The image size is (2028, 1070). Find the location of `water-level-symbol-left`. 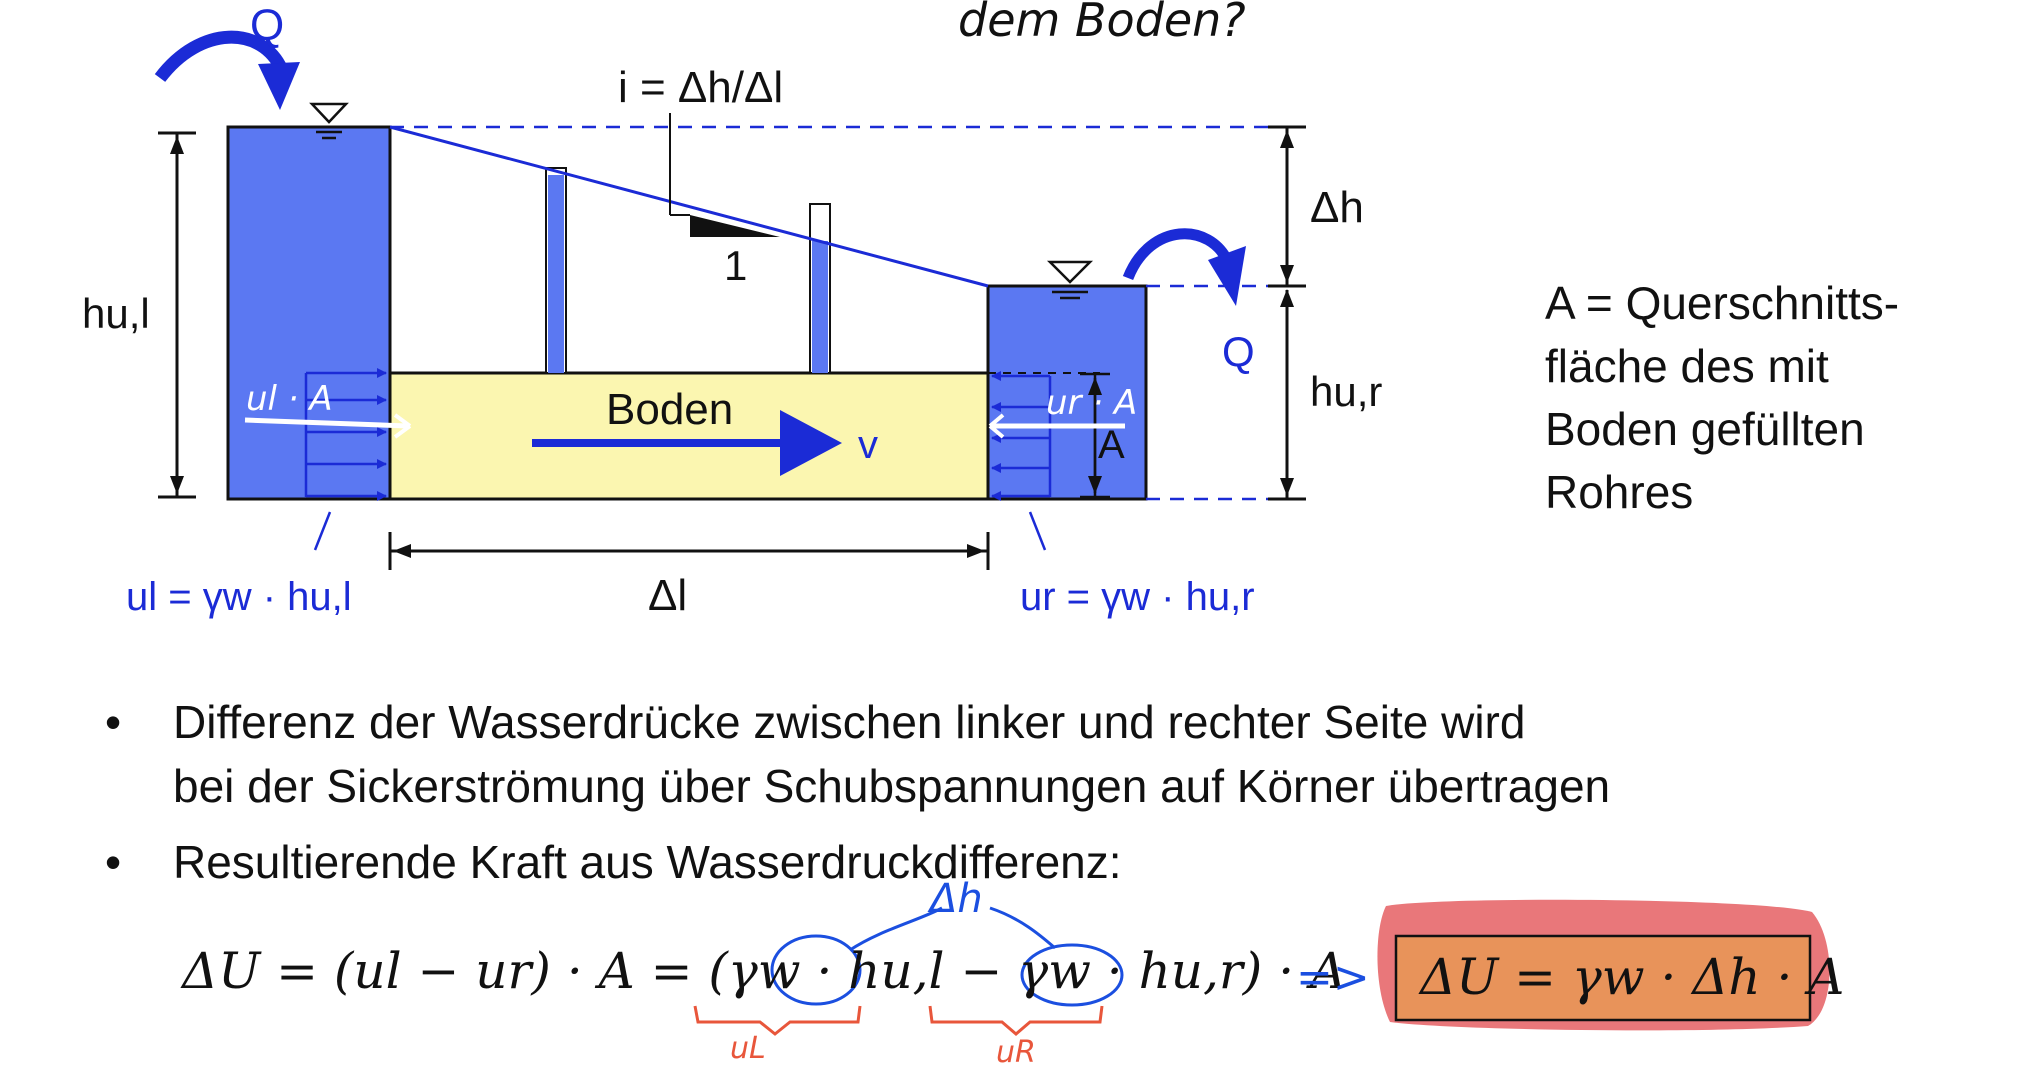

water-level-symbol-left is located at coordinates (329, 121).